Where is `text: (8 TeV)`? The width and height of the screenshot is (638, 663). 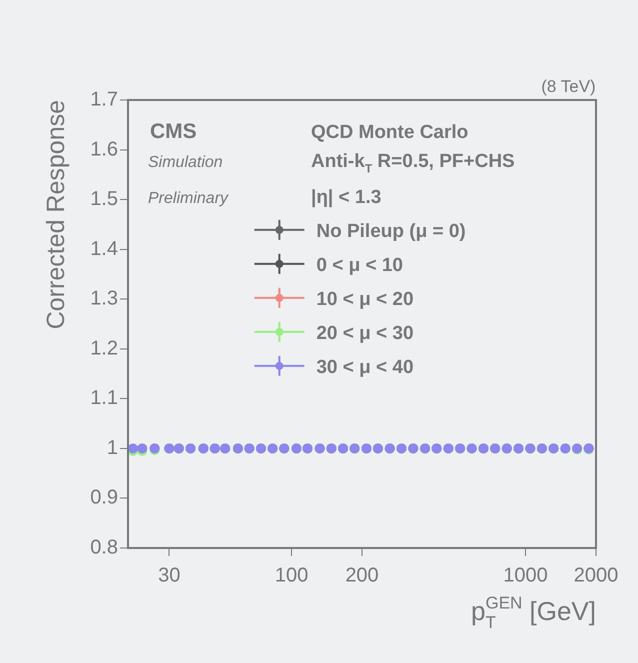
text: (8 TeV) is located at coordinates (568, 86).